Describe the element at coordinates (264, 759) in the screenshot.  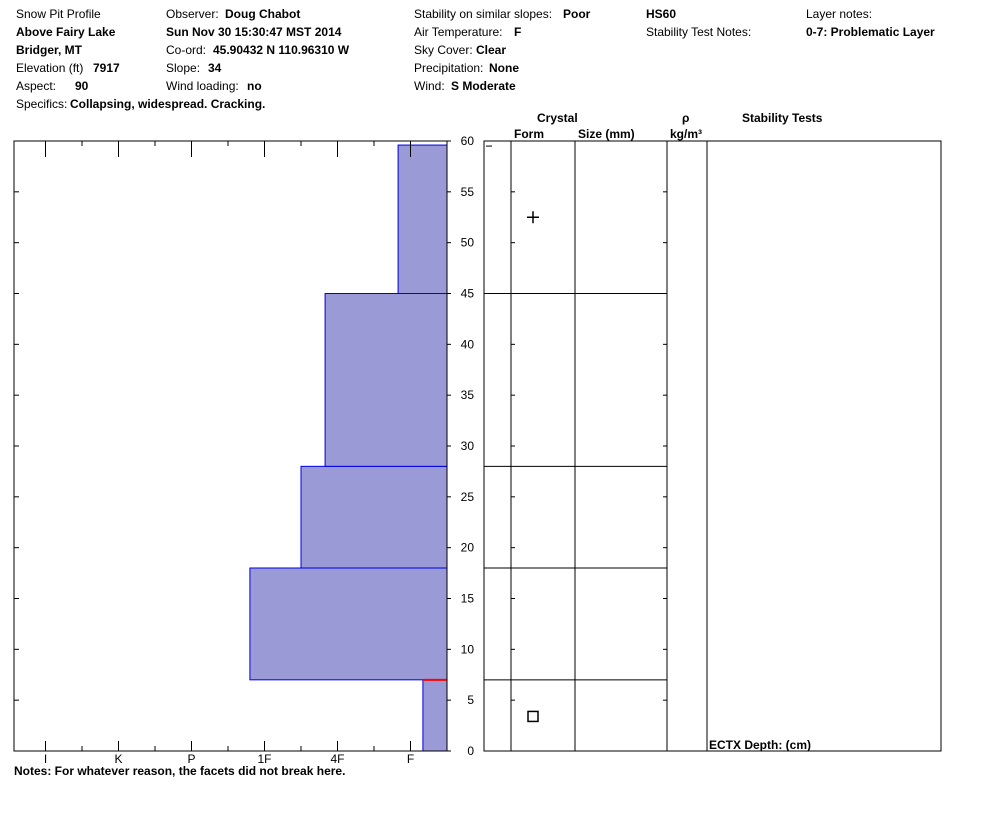
I see `hardness-label-1F: 1F` at that location.